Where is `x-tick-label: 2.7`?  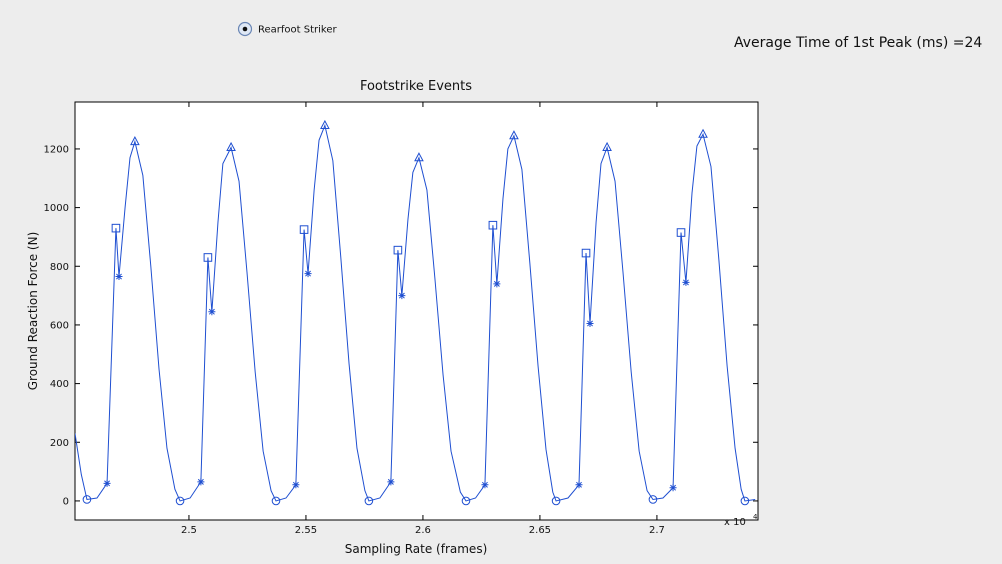
x-tick-label: 2.7 is located at coordinates (657, 530).